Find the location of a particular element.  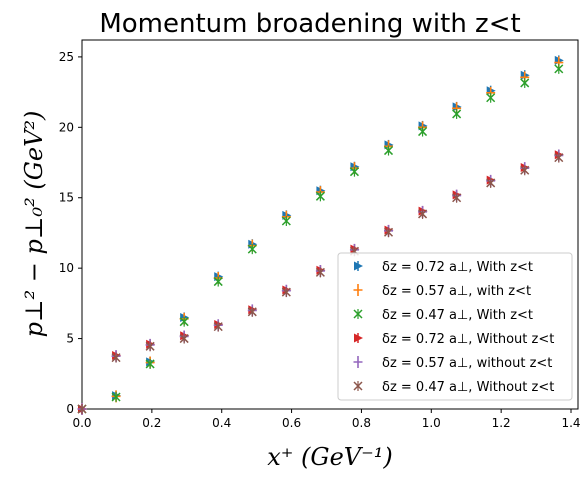

x-tick-label: 0.0 is located at coordinates (81, 423).